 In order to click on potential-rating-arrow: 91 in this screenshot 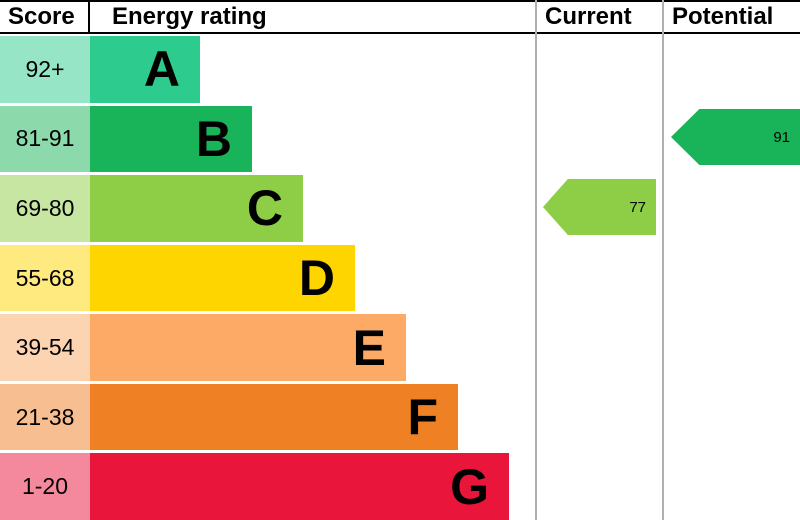, I will do `click(735, 137)`.